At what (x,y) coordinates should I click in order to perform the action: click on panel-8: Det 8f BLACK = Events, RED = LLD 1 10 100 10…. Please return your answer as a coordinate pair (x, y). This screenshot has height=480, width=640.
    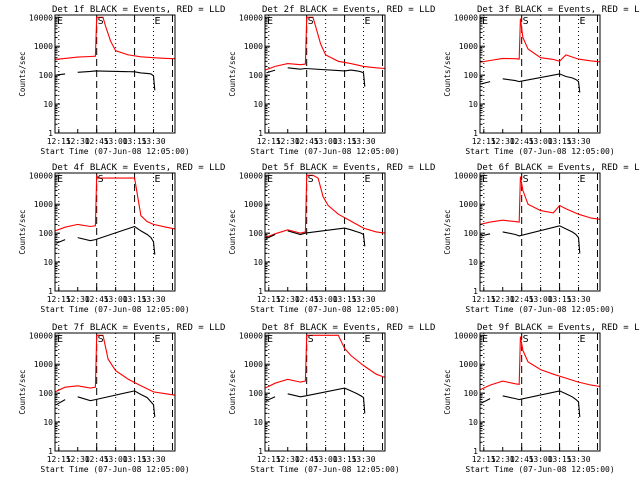
    Looking at the image, I should click on (331, 398).